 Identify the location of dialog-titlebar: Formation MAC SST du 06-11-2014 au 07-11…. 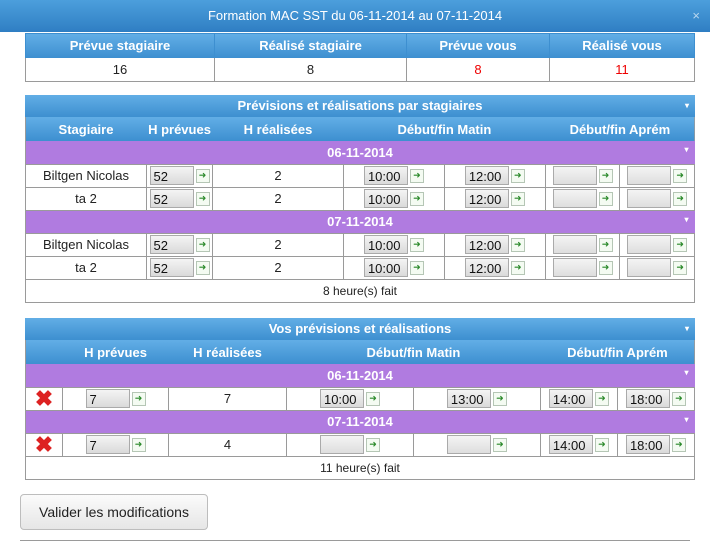
(355, 16).